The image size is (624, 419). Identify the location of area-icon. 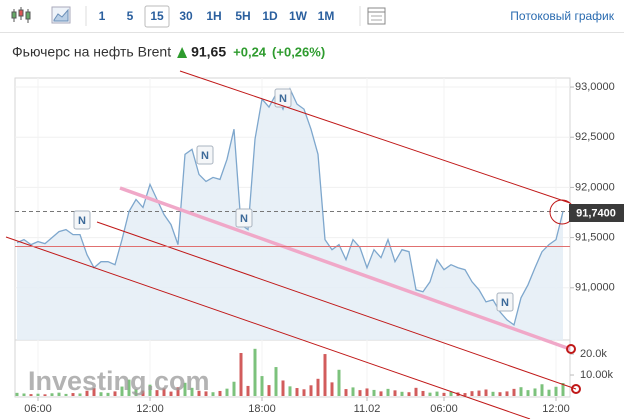
(61, 15).